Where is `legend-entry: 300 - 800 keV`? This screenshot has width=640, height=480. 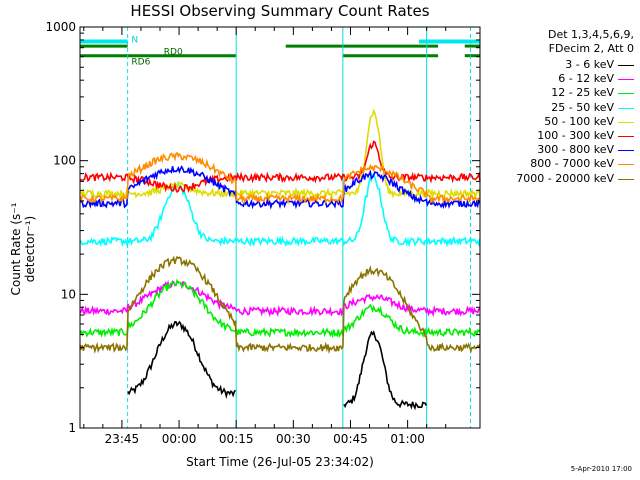
legend-entry: 300 - 800 keV is located at coordinates (561, 150).